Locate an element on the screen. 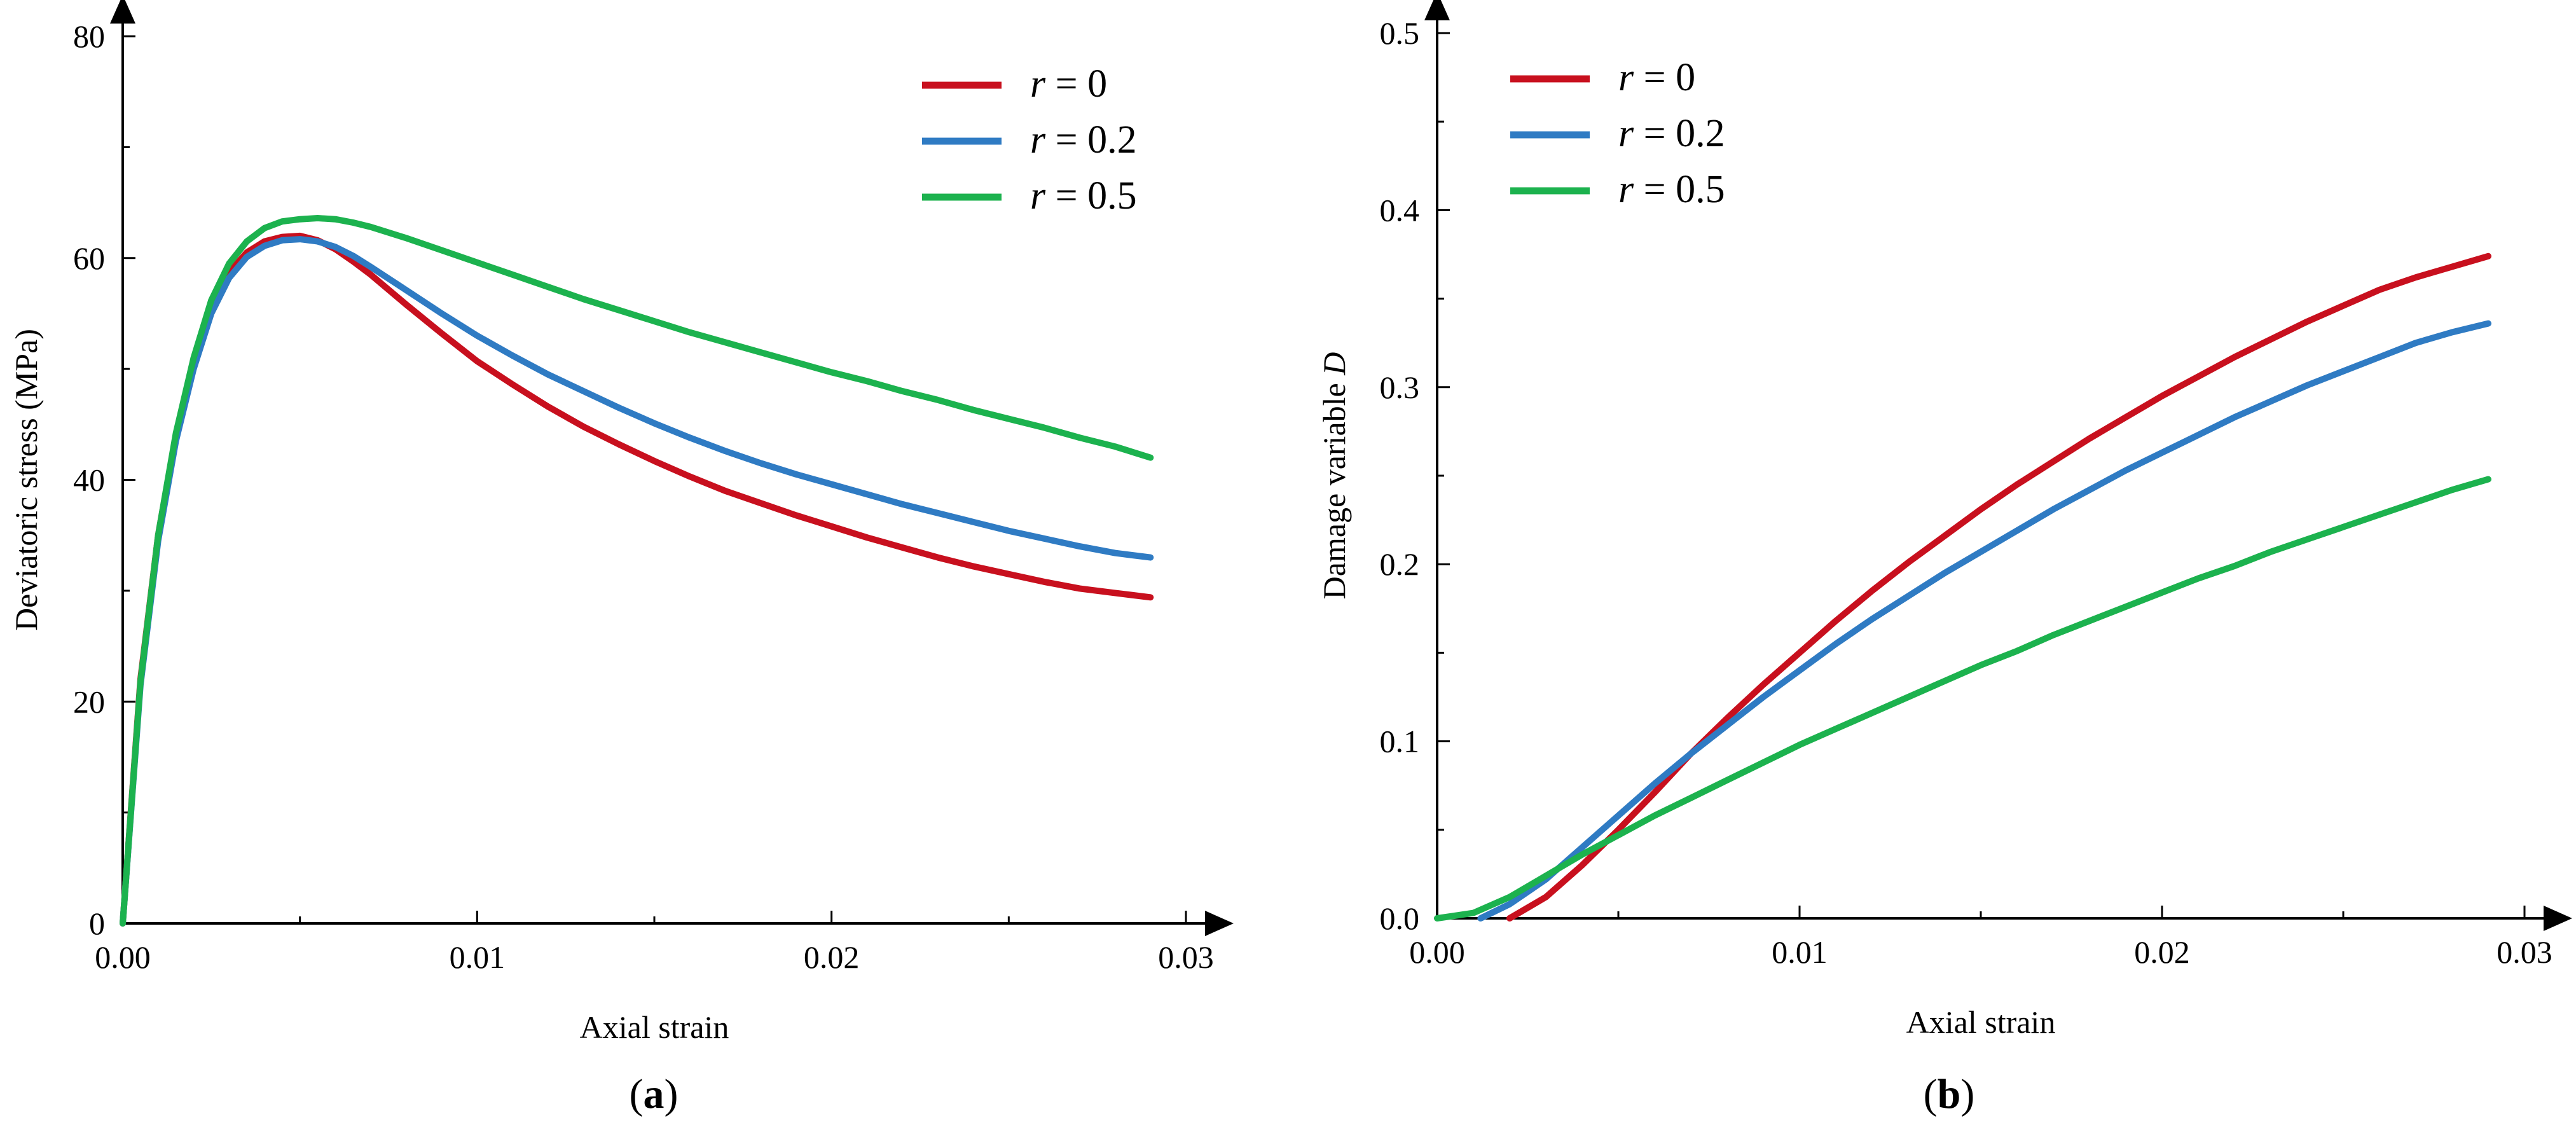 The width and height of the screenshot is (2576, 1132). panel-label: (a) is located at coordinates (654, 1094).